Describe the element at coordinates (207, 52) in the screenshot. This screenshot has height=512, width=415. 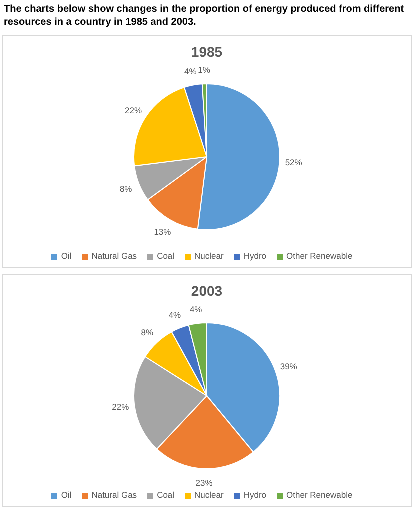
I see `chart-title: 1985` at that location.